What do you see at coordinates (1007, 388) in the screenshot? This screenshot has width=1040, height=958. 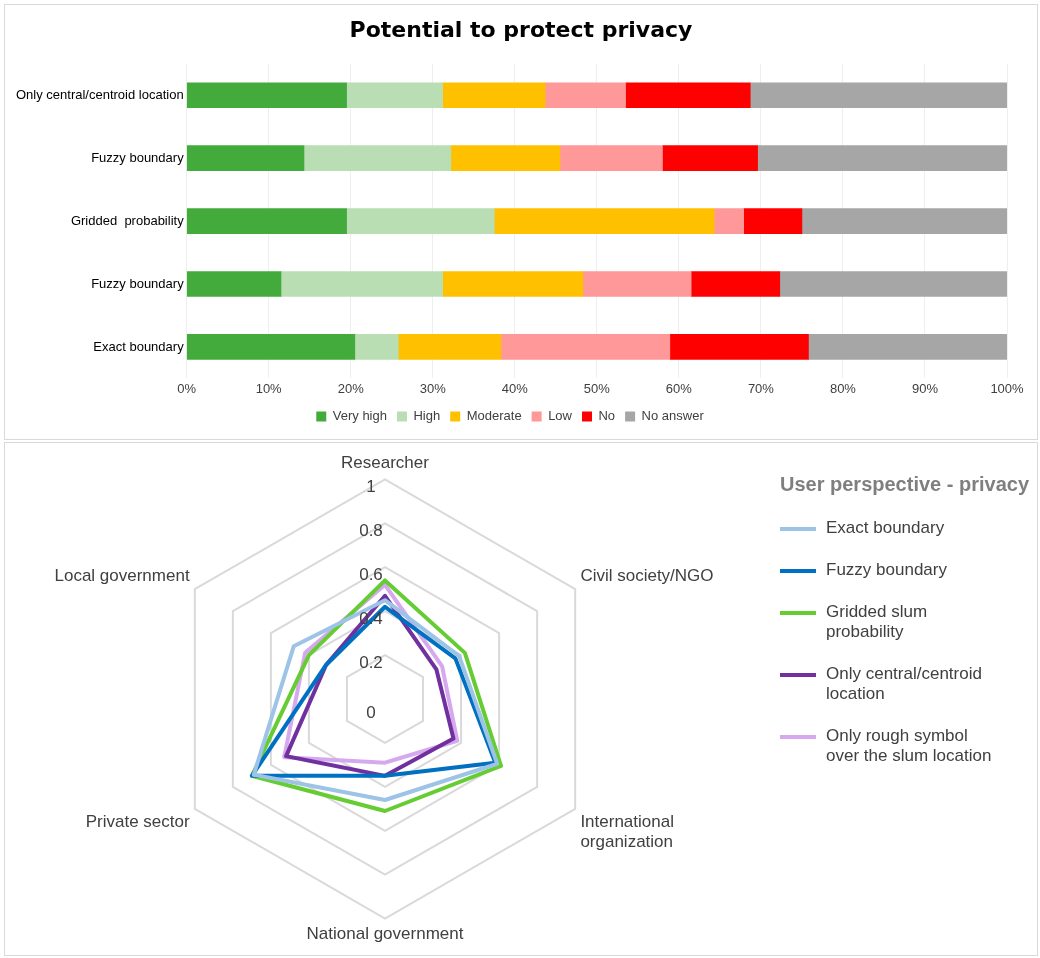 I see `x-tick-label: 100%` at bounding box center [1007, 388].